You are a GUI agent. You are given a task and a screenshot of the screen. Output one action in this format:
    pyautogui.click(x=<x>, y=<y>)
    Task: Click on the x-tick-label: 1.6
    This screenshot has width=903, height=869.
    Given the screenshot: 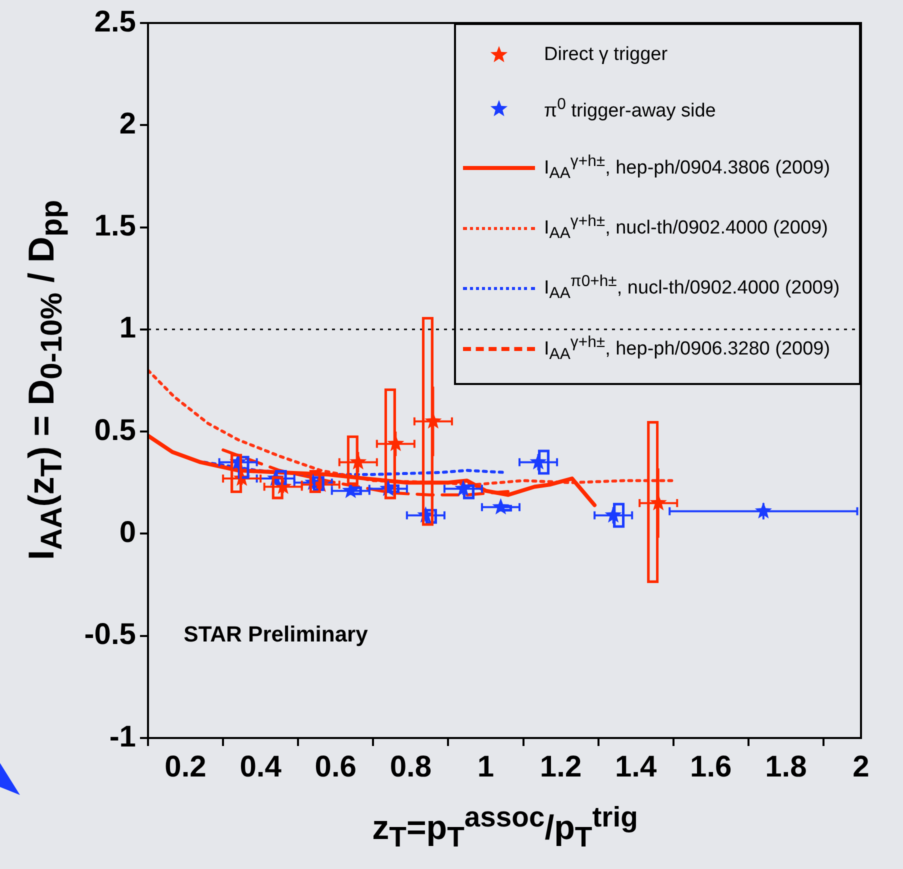 What is the action you would take?
    pyautogui.click(x=711, y=767)
    